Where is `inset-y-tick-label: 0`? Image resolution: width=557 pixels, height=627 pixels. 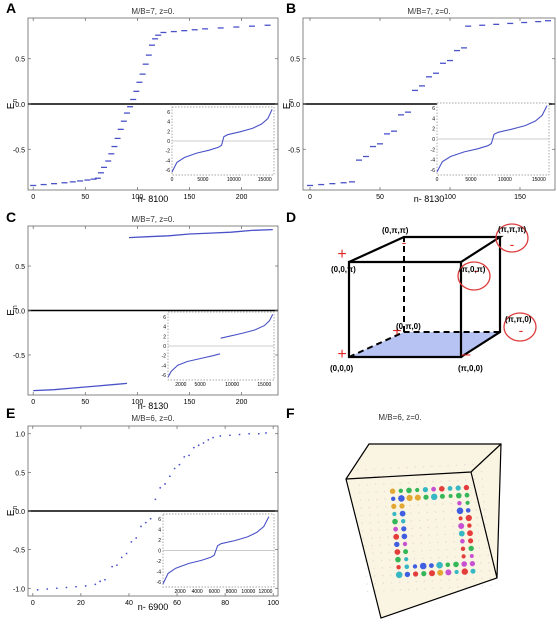
inset-y-tick-label: 0 is located at coordinates (164, 347).